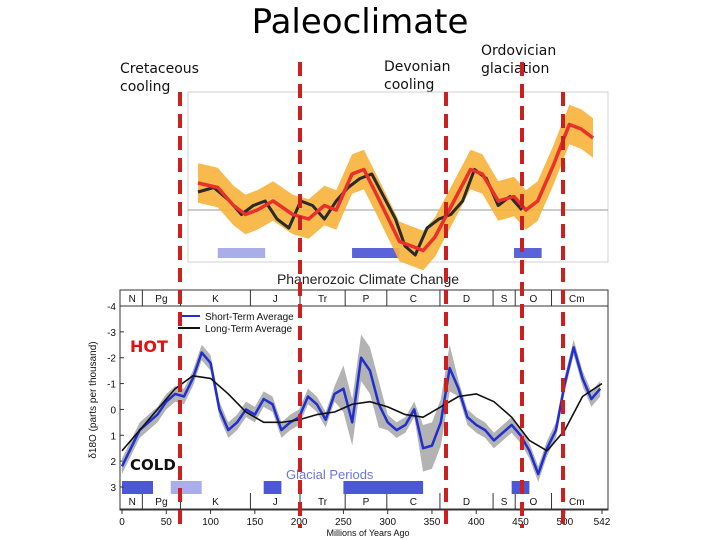  What do you see at coordinates (249, 317) in the screenshot?
I see `legend-label-short: Short-Term Average` at bounding box center [249, 317].